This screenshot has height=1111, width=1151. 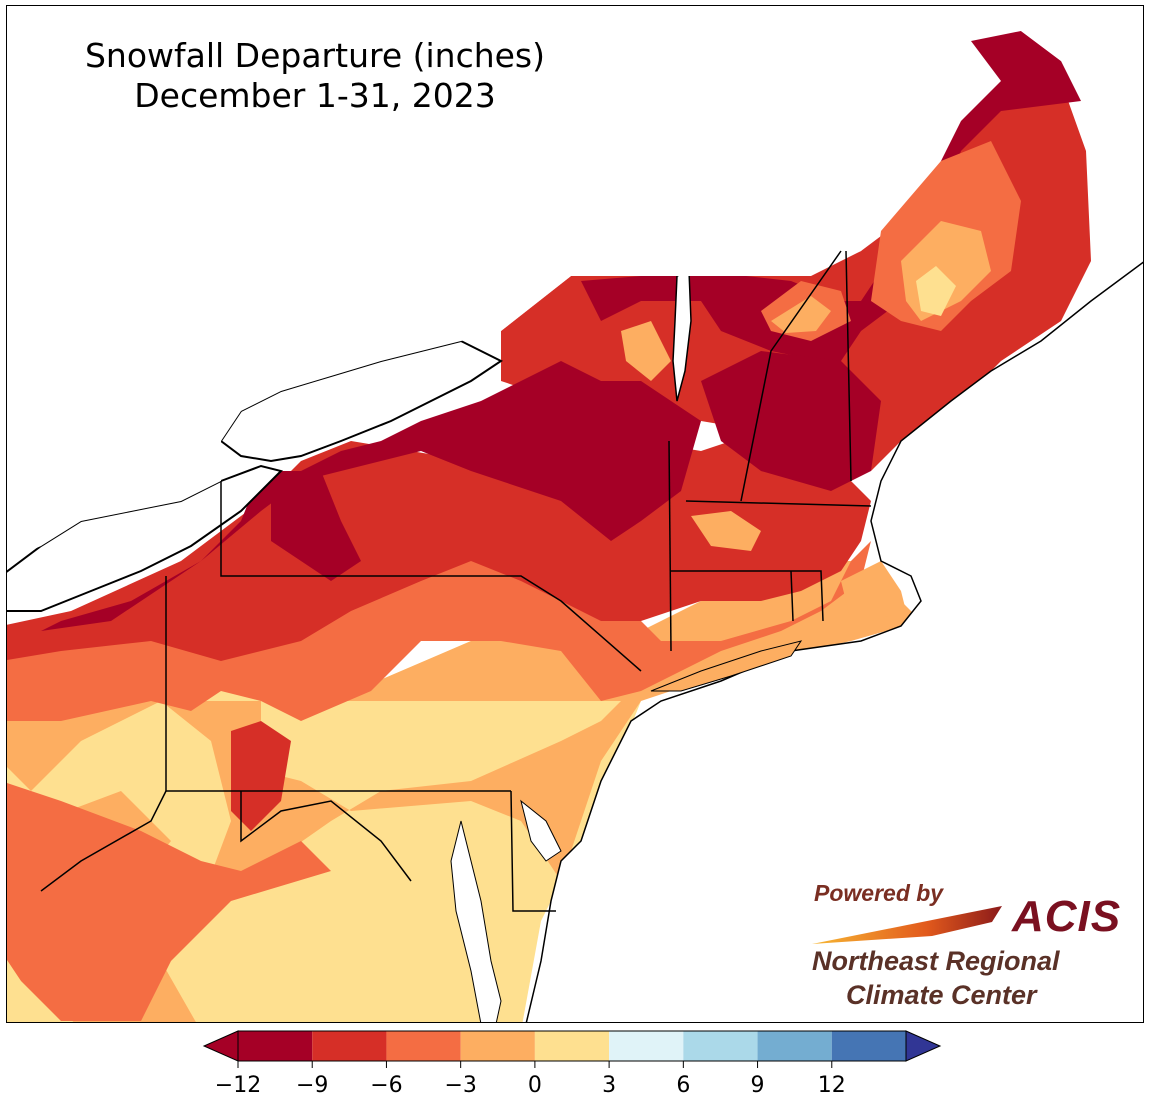 What do you see at coordinates (923, 1046) in the screenshot?
I see `colorbar-extend-high` at bounding box center [923, 1046].